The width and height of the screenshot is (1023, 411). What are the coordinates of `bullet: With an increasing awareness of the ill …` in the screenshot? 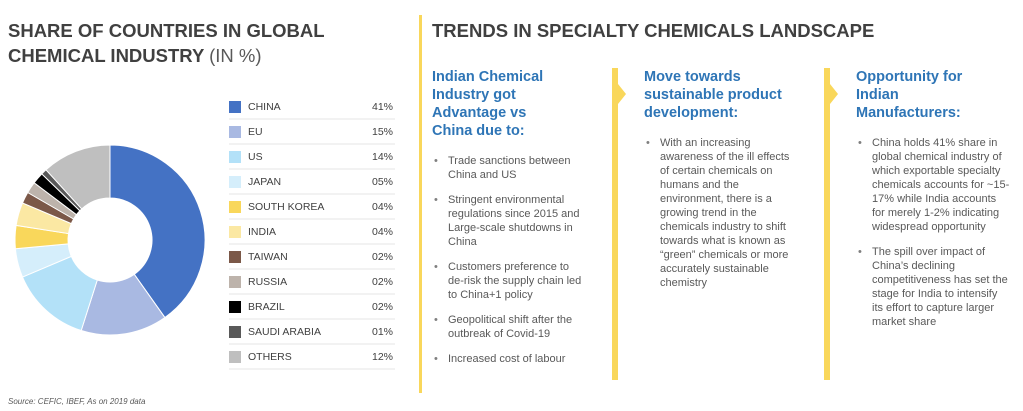 It's located at (719, 213).